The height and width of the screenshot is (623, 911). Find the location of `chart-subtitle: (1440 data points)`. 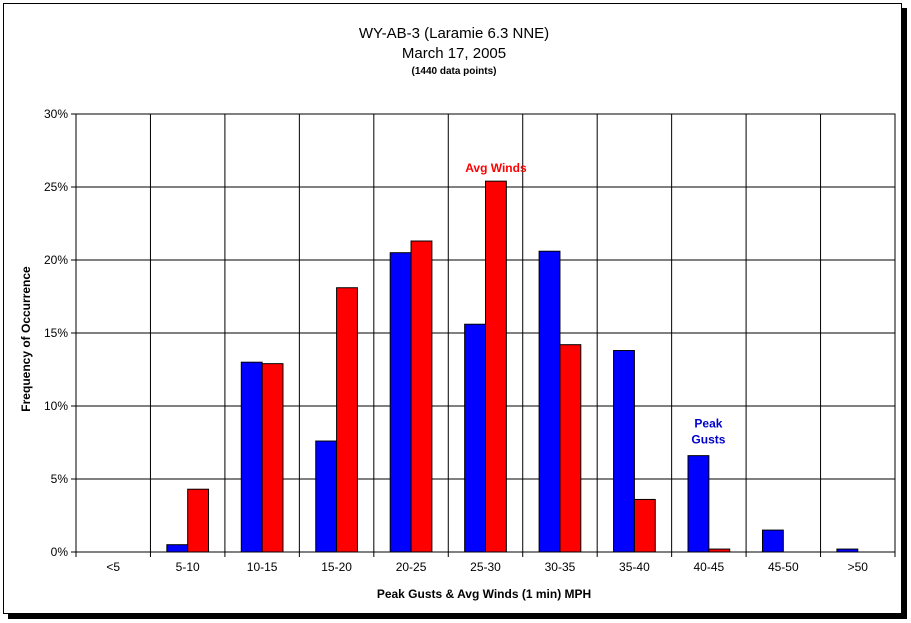

chart-subtitle: (1440 data points) is located at coordinates (453, 71).